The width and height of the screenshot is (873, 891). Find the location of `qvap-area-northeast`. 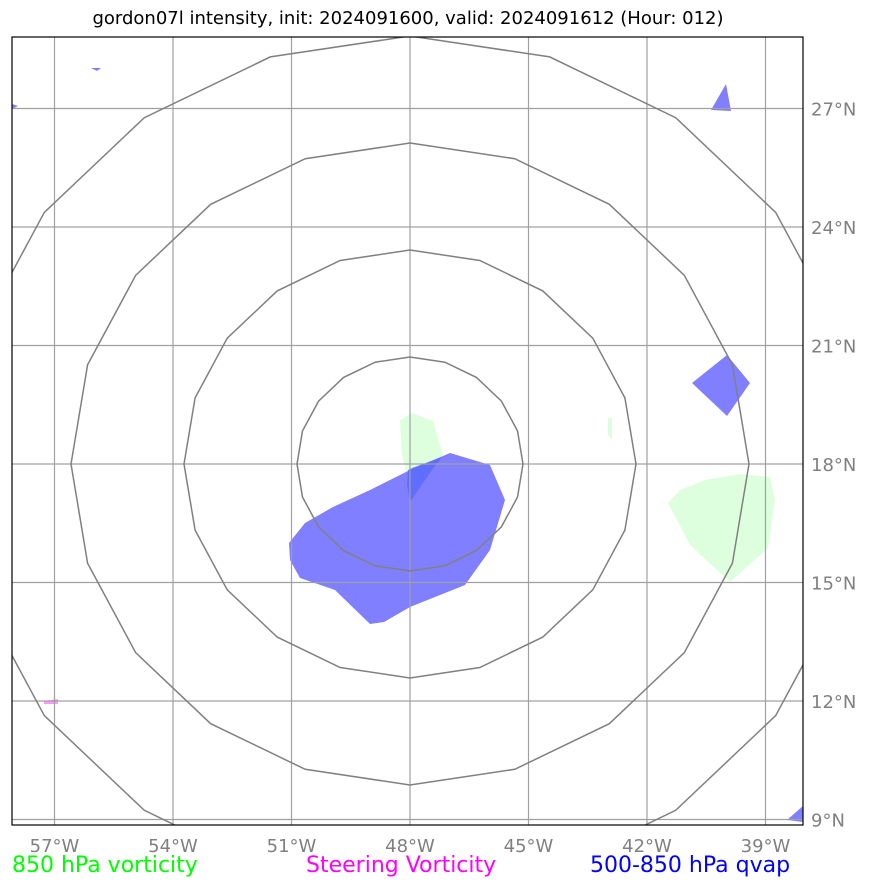

qvap-area-northeast is located at coordinates (721, 97).